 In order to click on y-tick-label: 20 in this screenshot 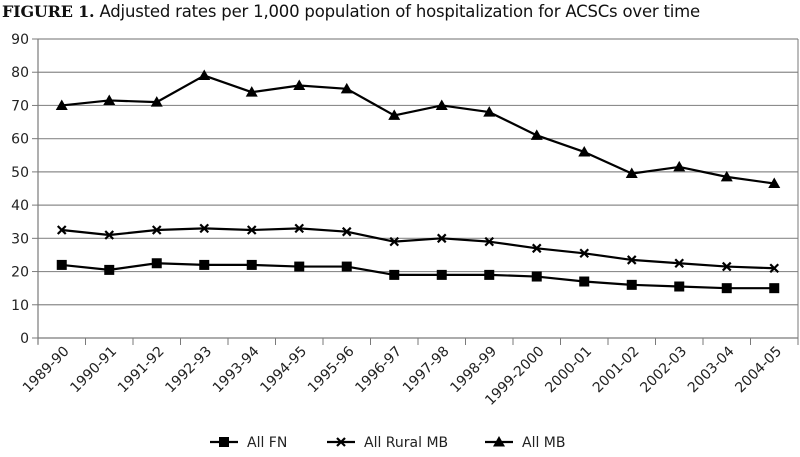, I will do `click(20, 273)`.